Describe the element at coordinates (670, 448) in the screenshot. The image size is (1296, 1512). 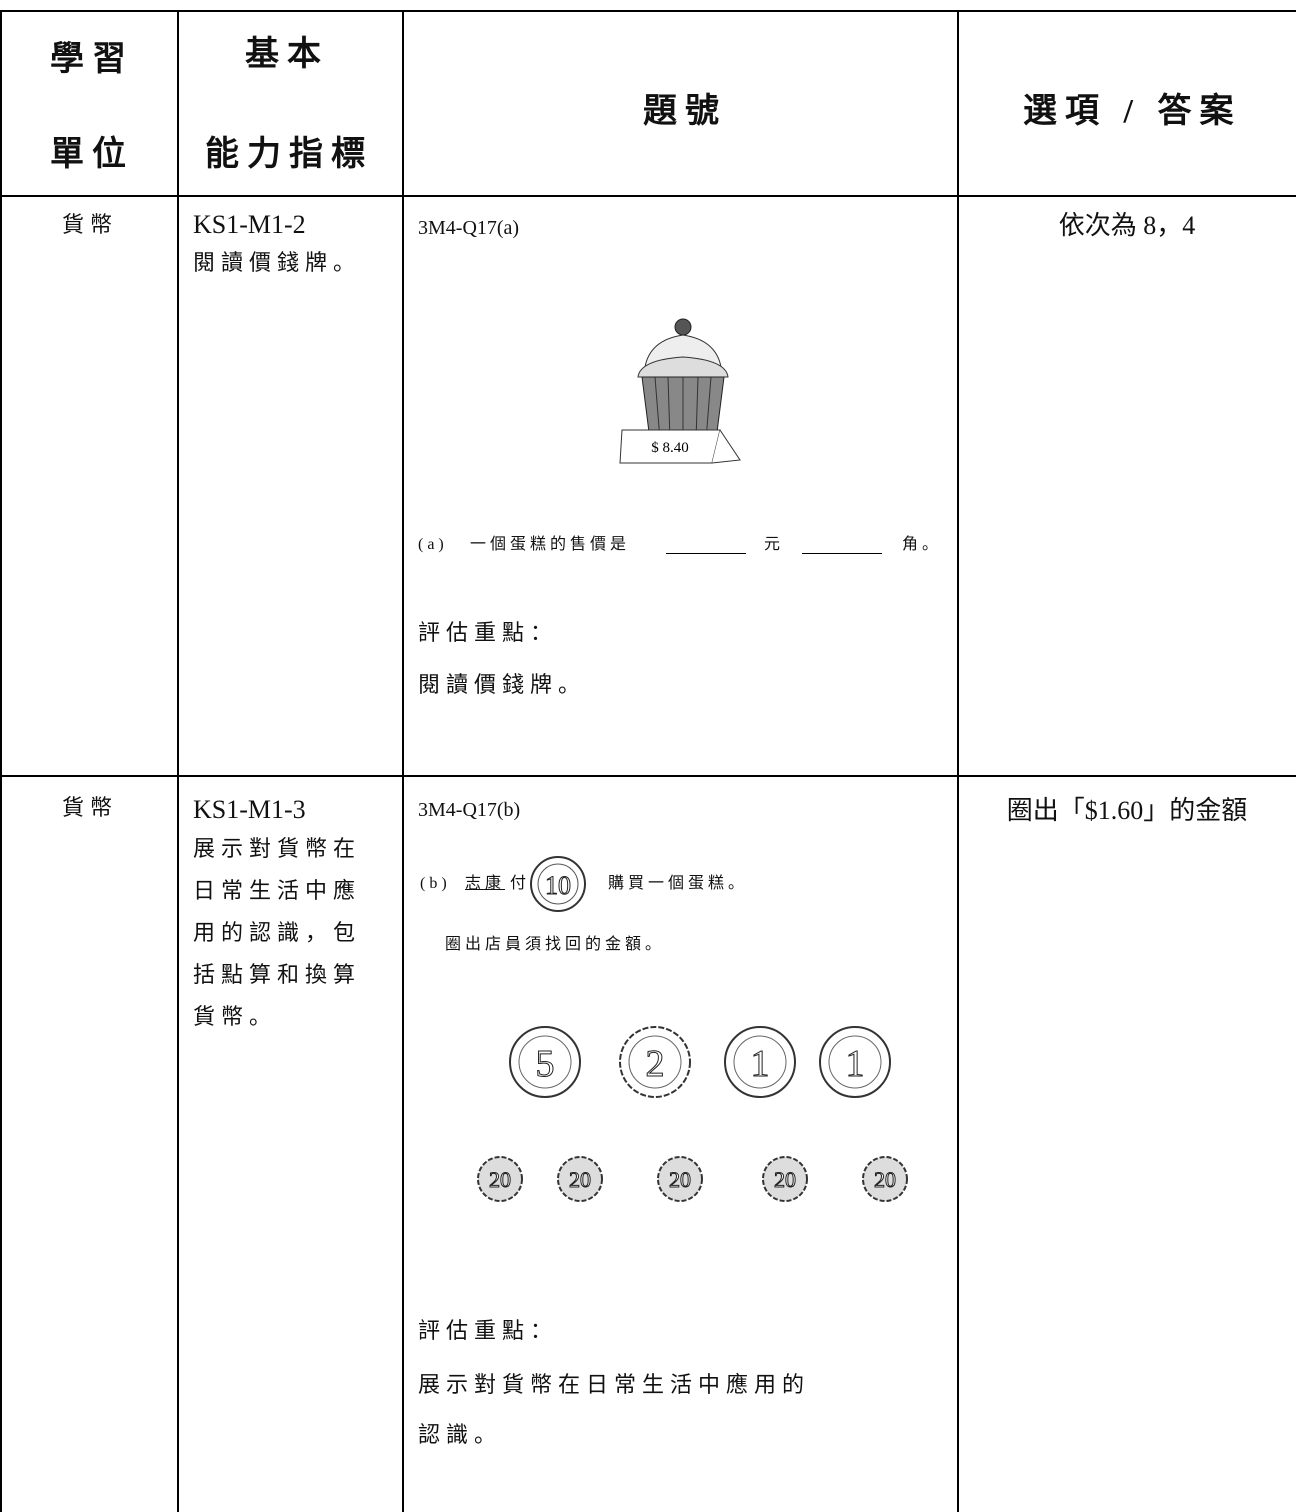
I see `price-tag: $ 8.40` at that location.